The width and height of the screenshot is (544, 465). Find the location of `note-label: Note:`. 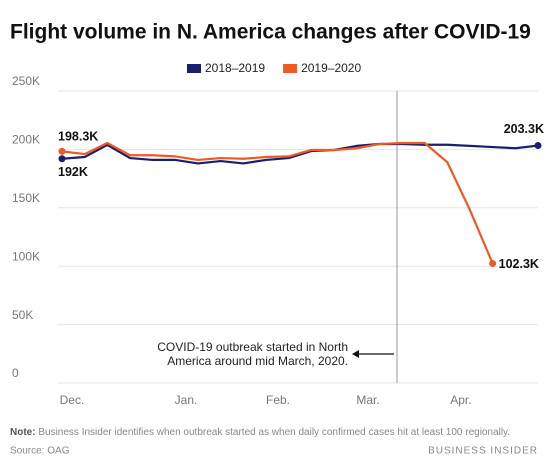

note-label: Note: is located at coordinates (23, 432).